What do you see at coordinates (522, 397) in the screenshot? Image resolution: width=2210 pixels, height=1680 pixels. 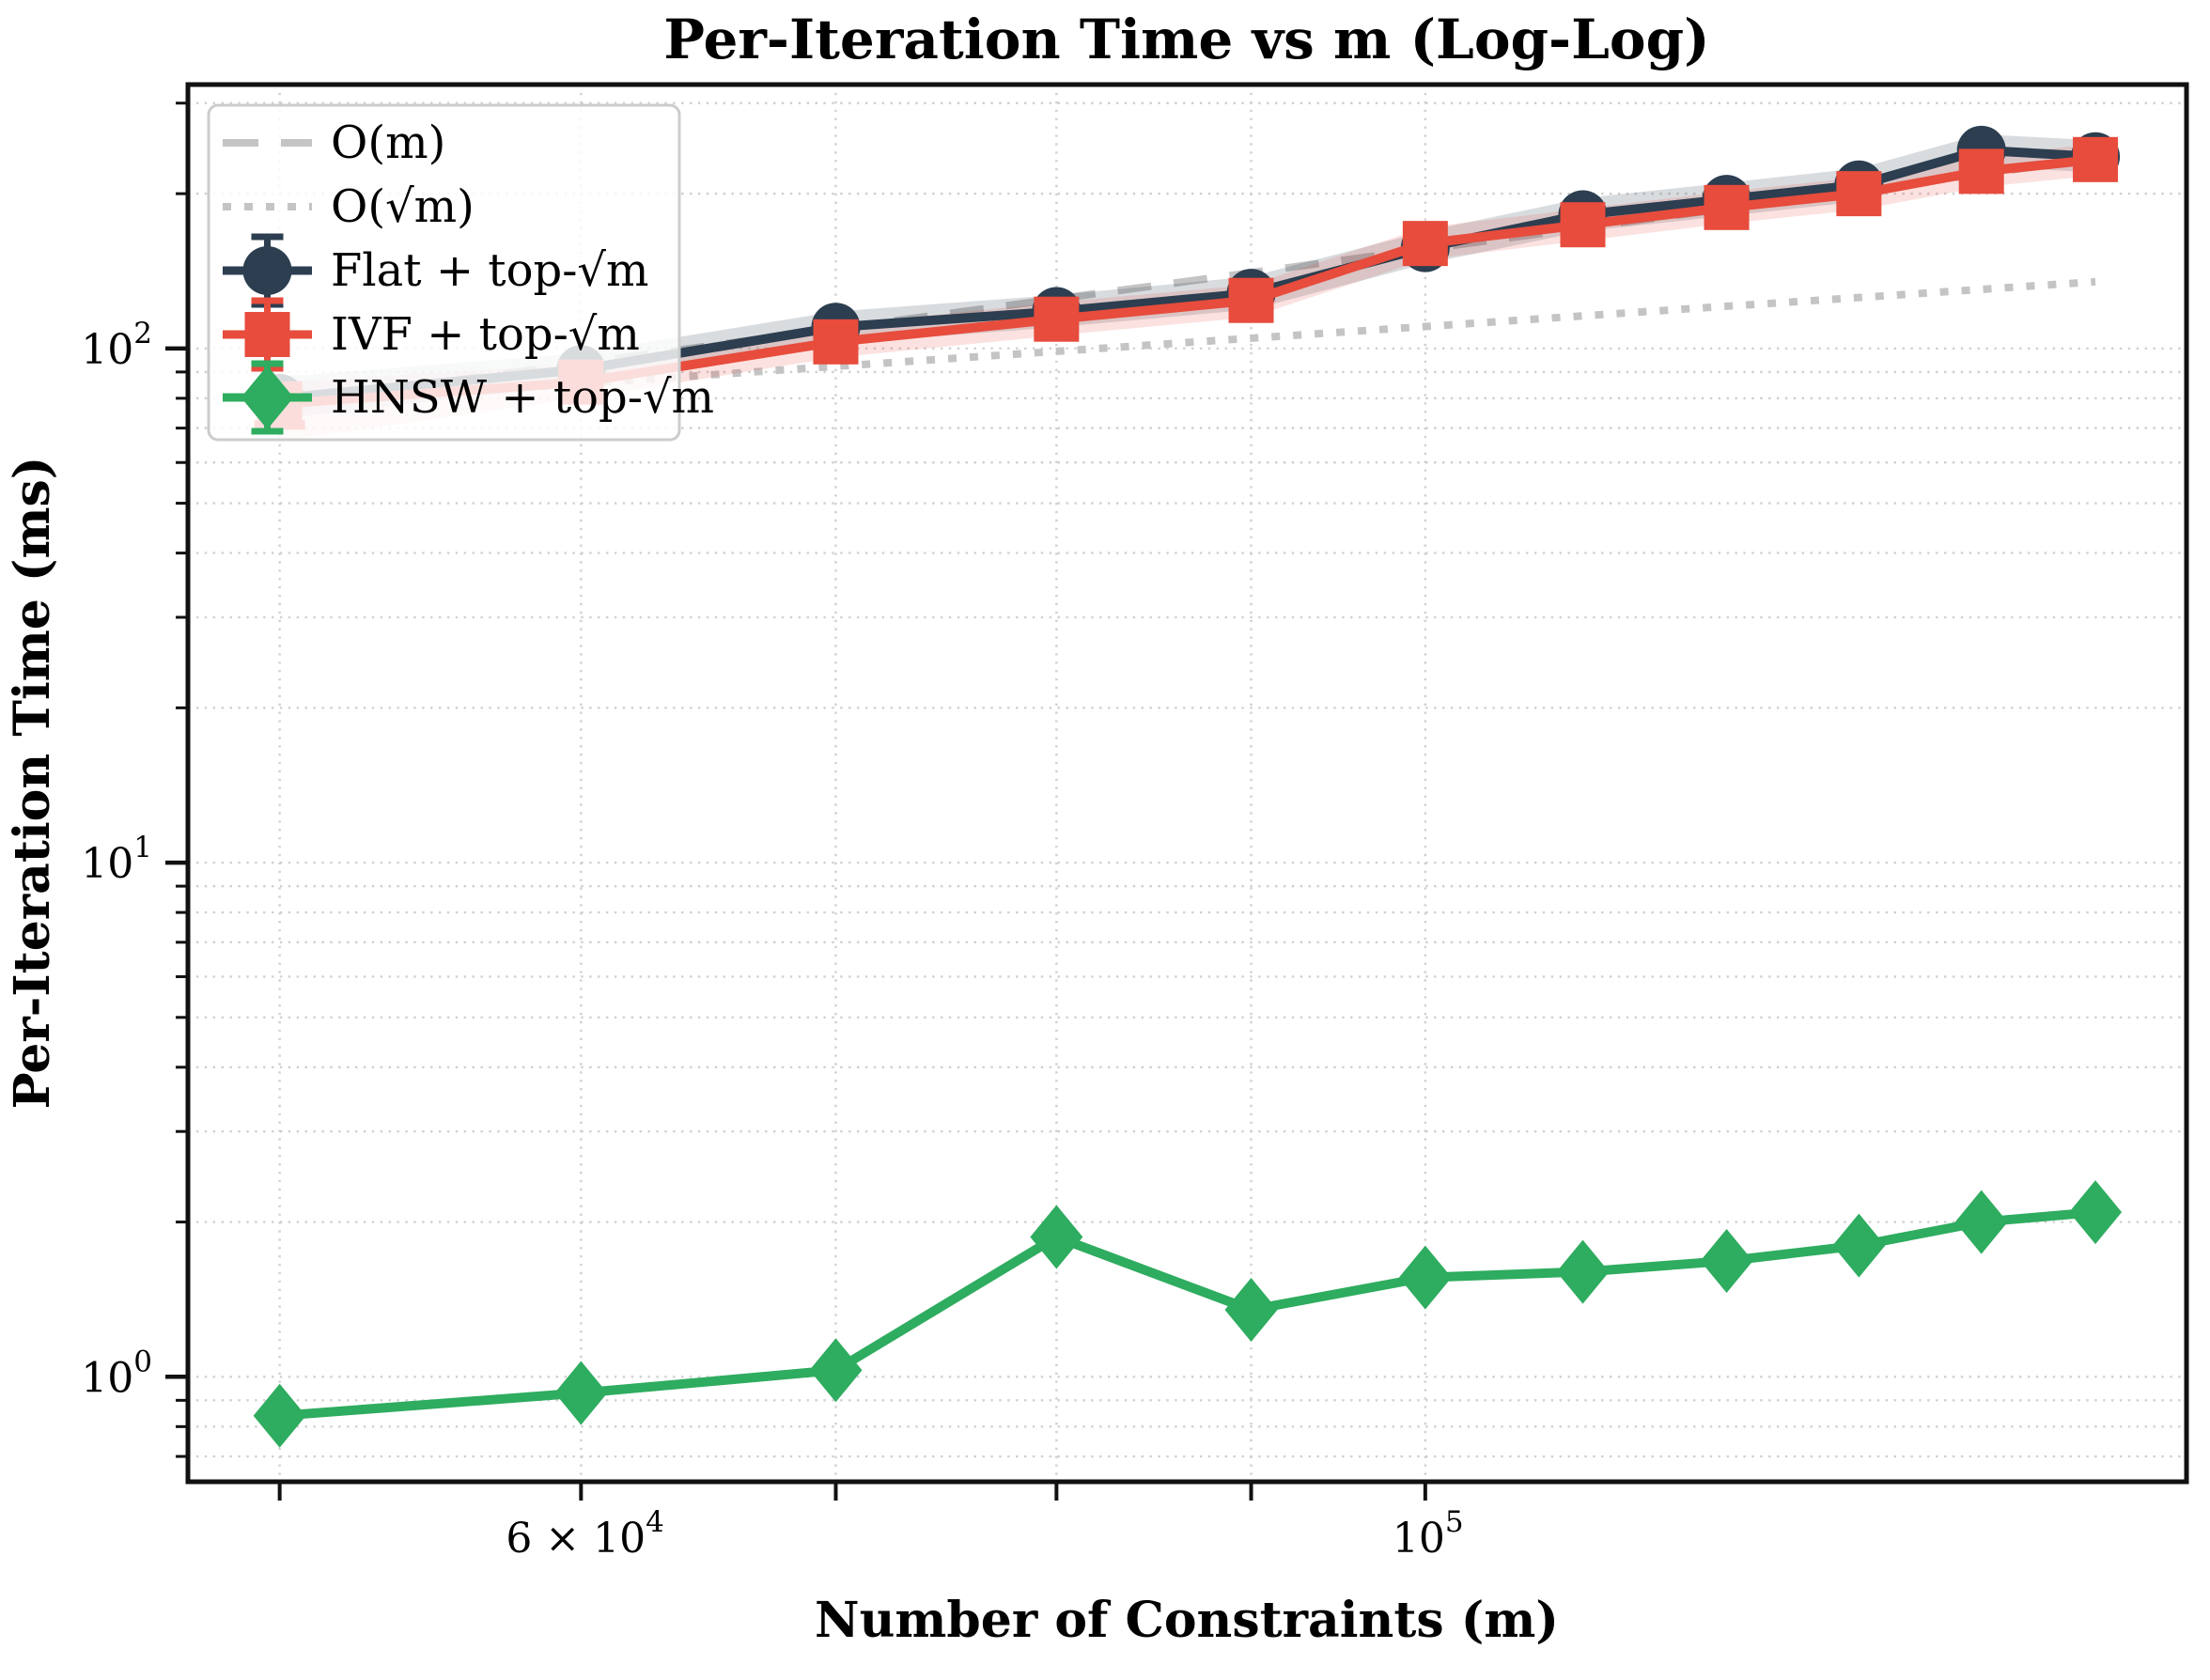 I see `legend-entry-label: HNSW + top-√m` at bounding box center [522, 397].